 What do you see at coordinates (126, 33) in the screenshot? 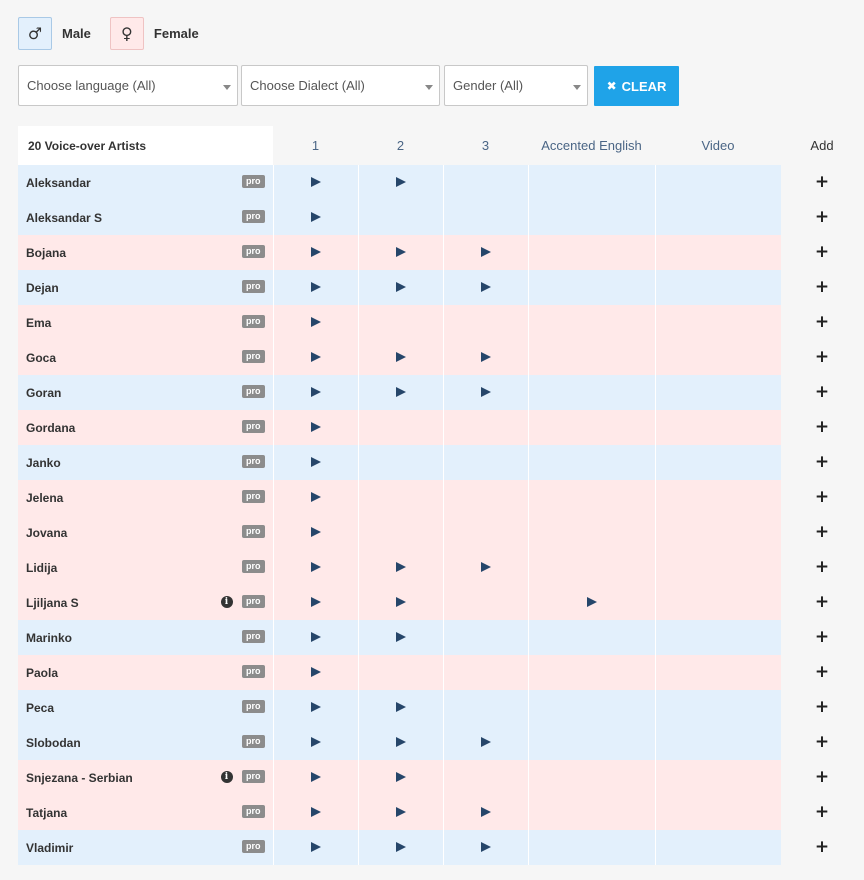
I see `female-icon: ♀` at bounding box center [126, 33].